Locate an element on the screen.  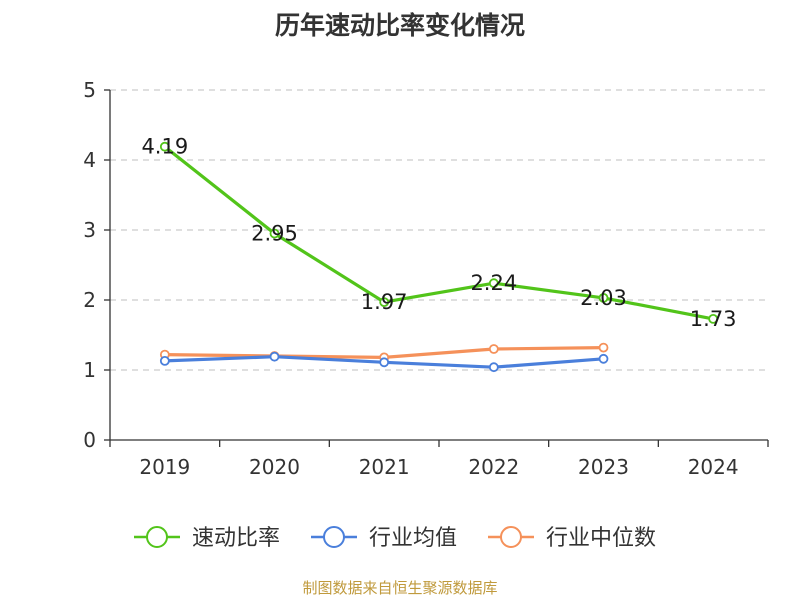
x-tick-label: 2024 is located at coordinates (713, 467).